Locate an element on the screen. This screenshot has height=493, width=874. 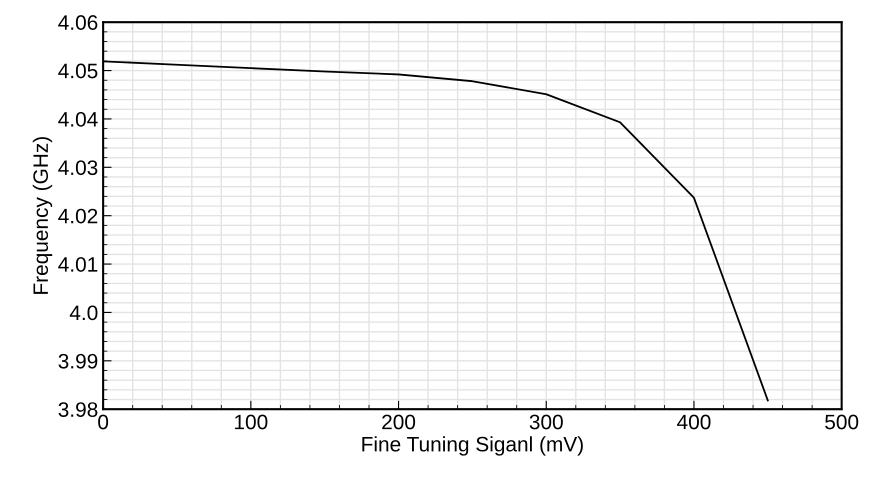
y-tick-label: 4.06 is located at coordinates (78, 22).